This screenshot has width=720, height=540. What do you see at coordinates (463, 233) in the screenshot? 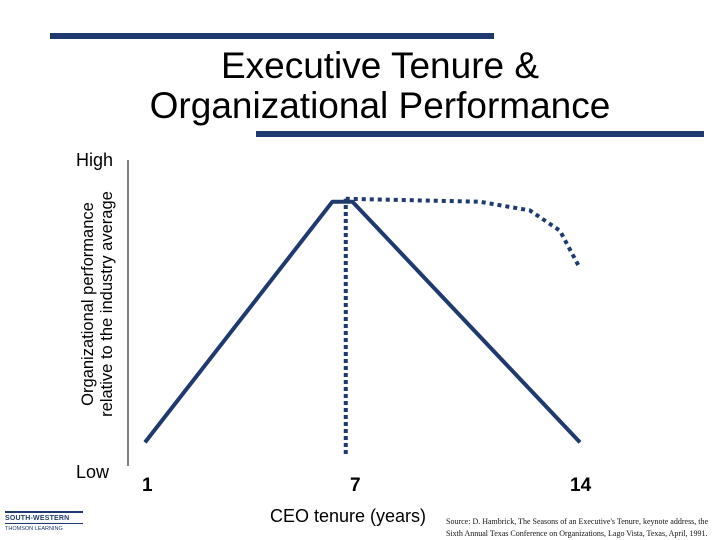
I see `sustained-performance-dotted-line` at bounding box center [463, 233].